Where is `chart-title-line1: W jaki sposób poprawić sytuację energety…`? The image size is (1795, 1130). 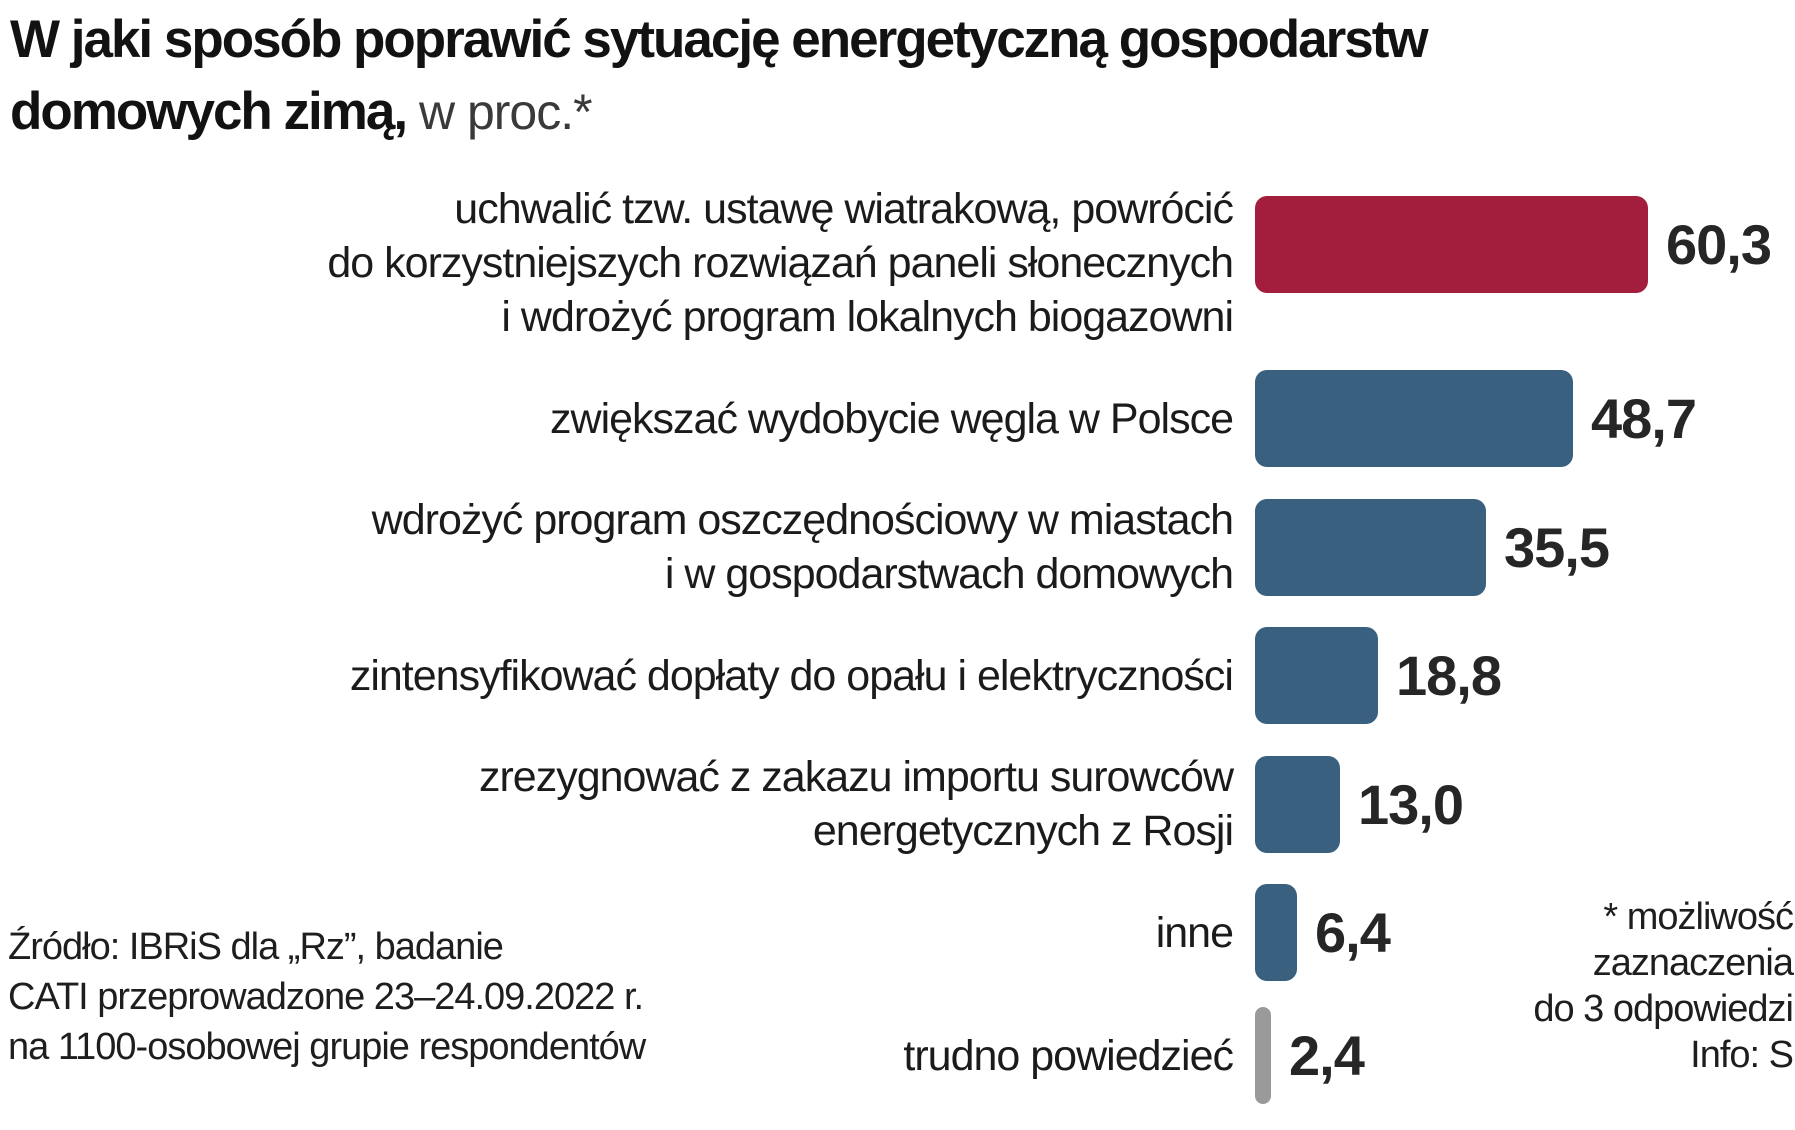
chart-title-line1: W jaki sposób poprawić sytuację energety… is located at coordinates (902, 46).